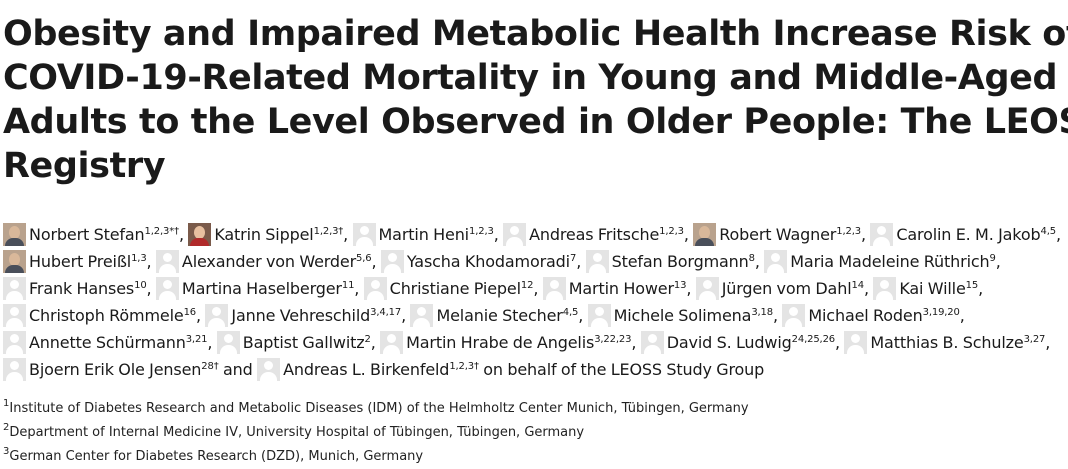 The image size is (1068, 469). Describe the element at coordinates (680, 261) in the screenshot. I see `author-name: Stefan Borgmann` at that location.